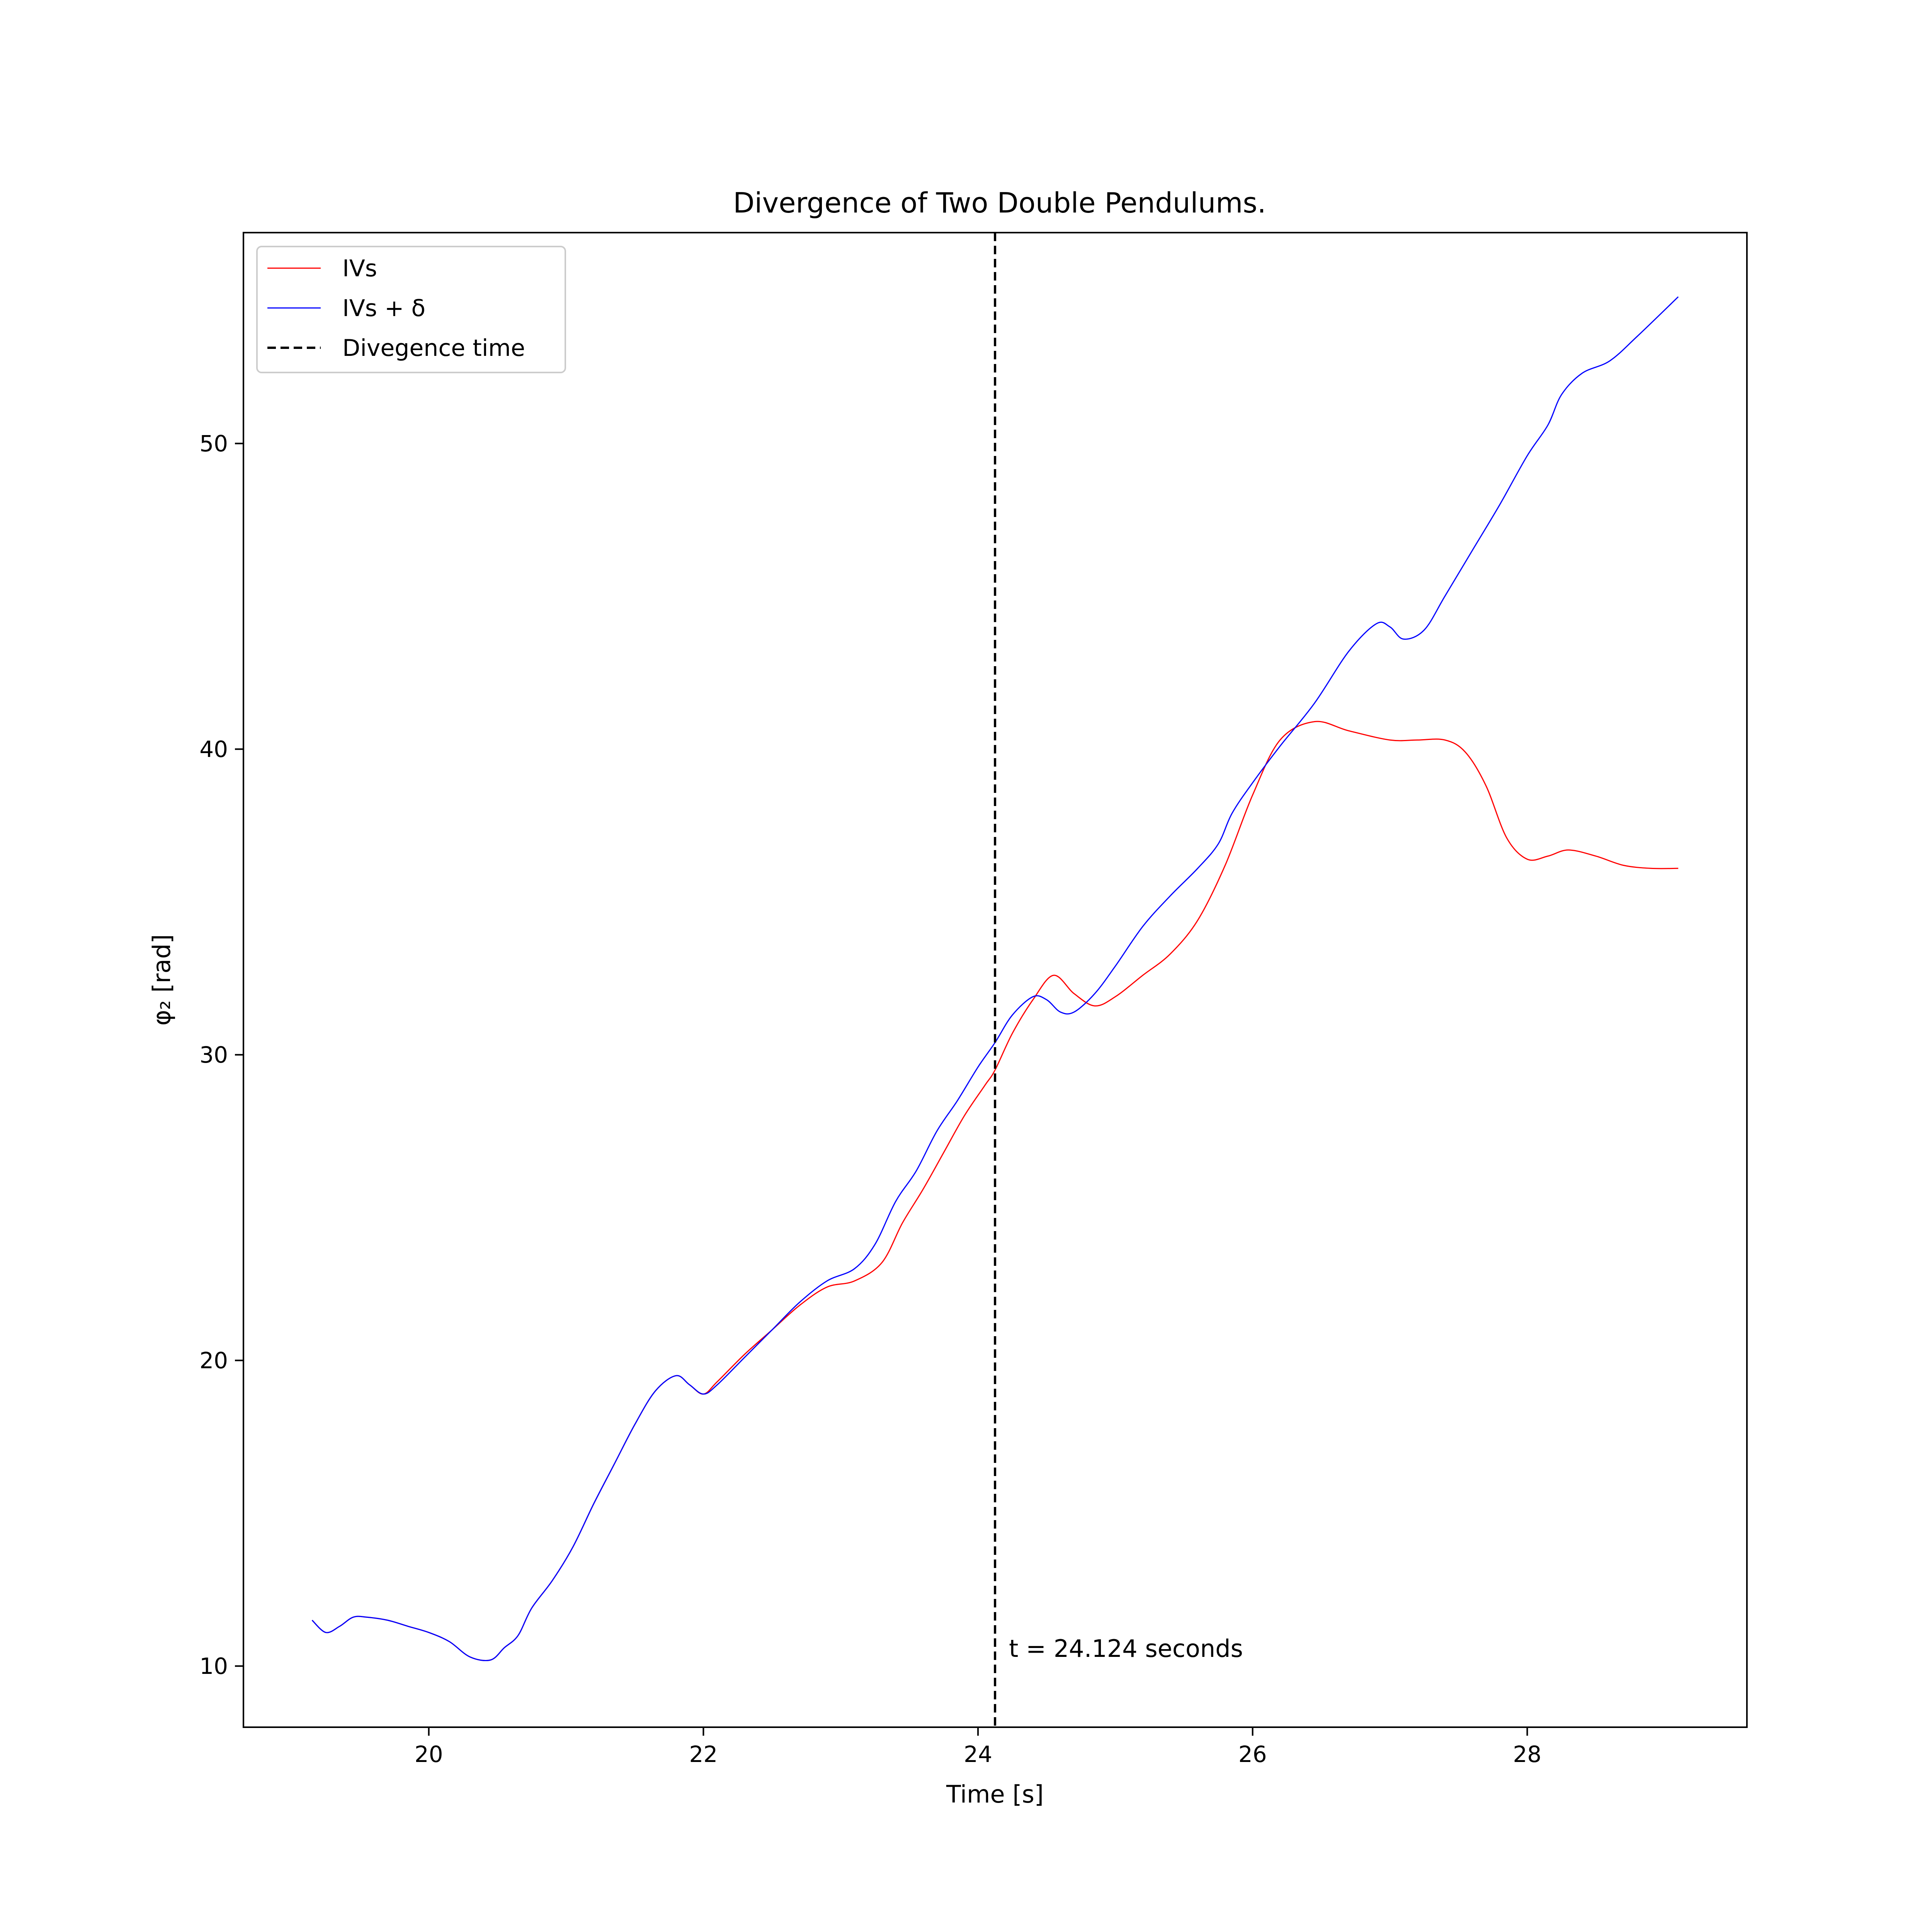 Image resolution: width=1932 pixels, height=1932 pixels. What do you see at coordinates (360, 268) in the screenshot?
I see `legend-label-ivs: IVs` at bounding box center [360, 268].